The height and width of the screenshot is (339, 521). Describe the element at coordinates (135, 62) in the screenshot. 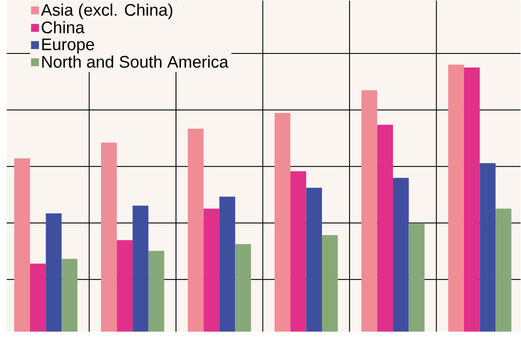

I see `legend-label: North and South America` at that location.